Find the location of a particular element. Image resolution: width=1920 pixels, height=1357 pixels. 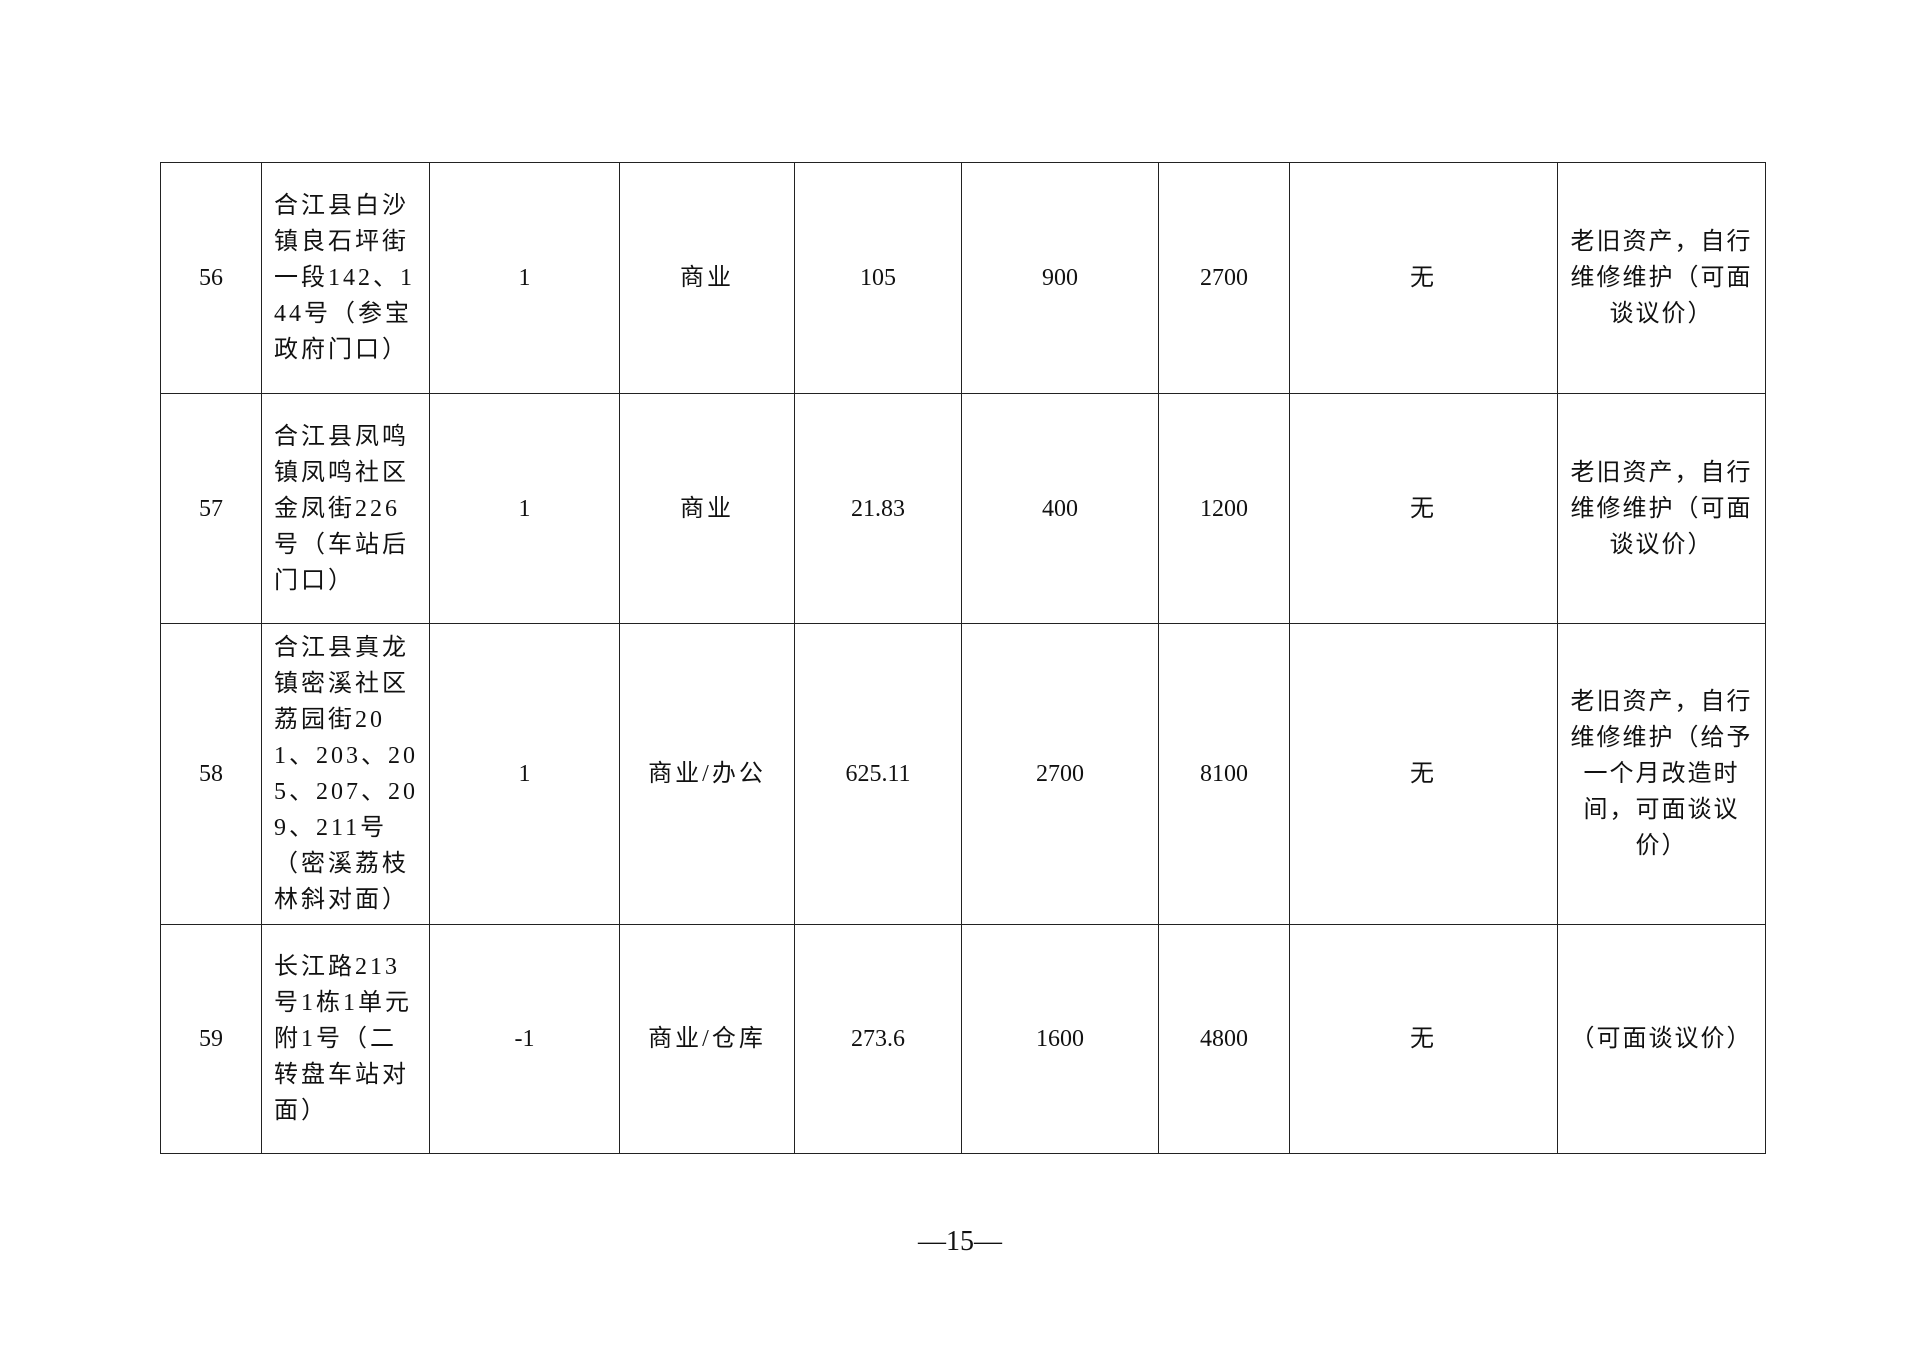

area-cell: 625.11 is located at coordinates (878, 774).